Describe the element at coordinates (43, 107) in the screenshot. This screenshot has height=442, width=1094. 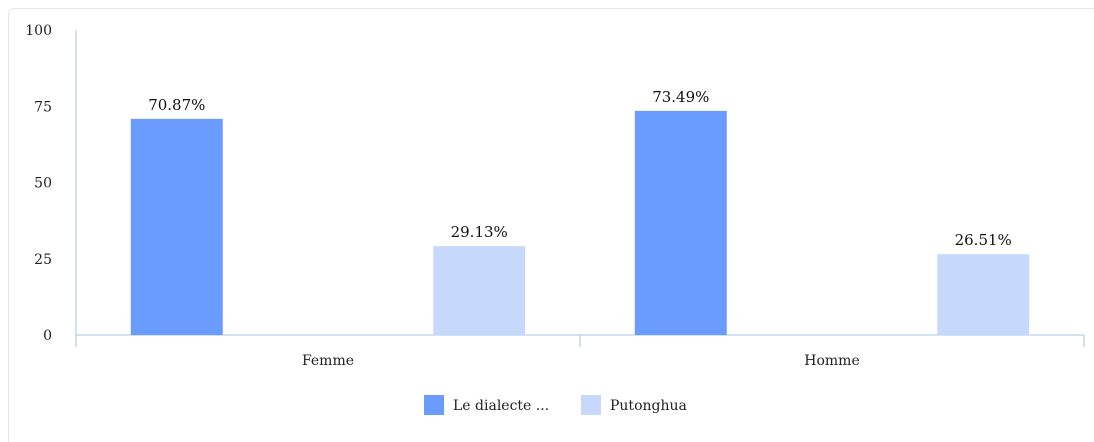
I see `y-tick-label: 75` at that location.